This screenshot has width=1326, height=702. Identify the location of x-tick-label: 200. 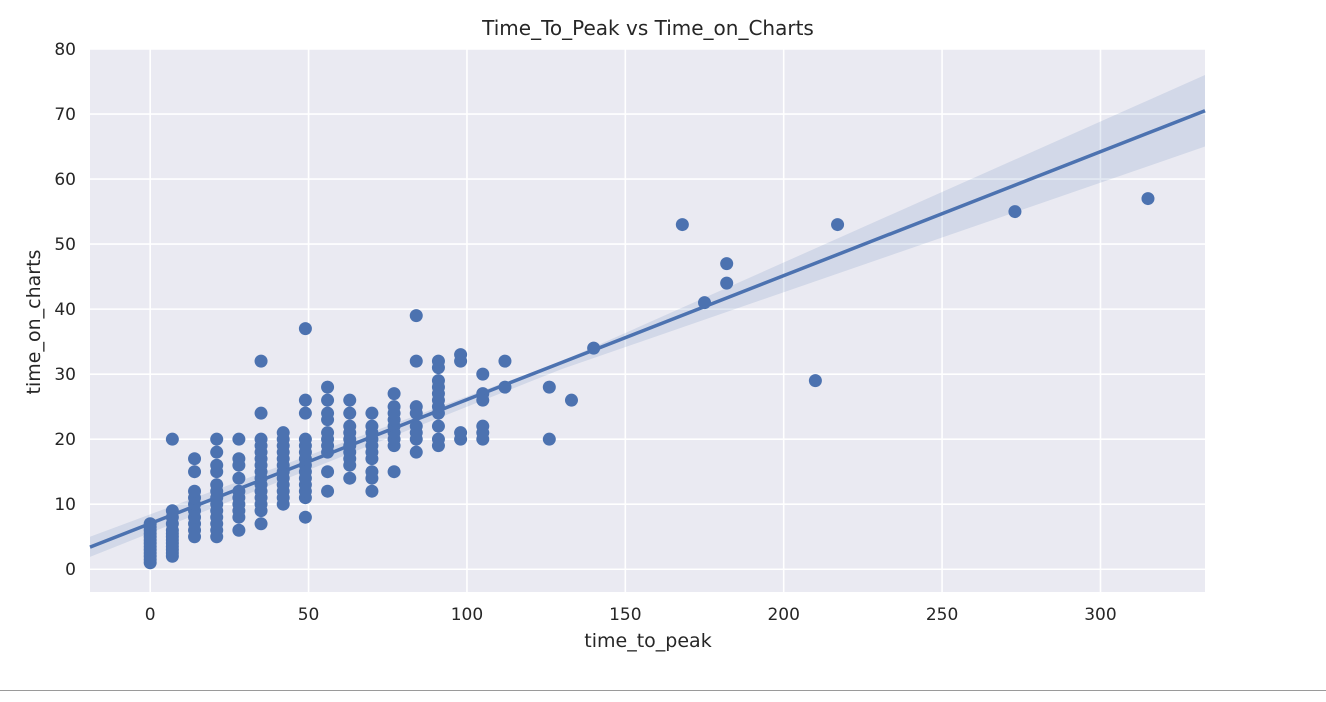
(783, 615).